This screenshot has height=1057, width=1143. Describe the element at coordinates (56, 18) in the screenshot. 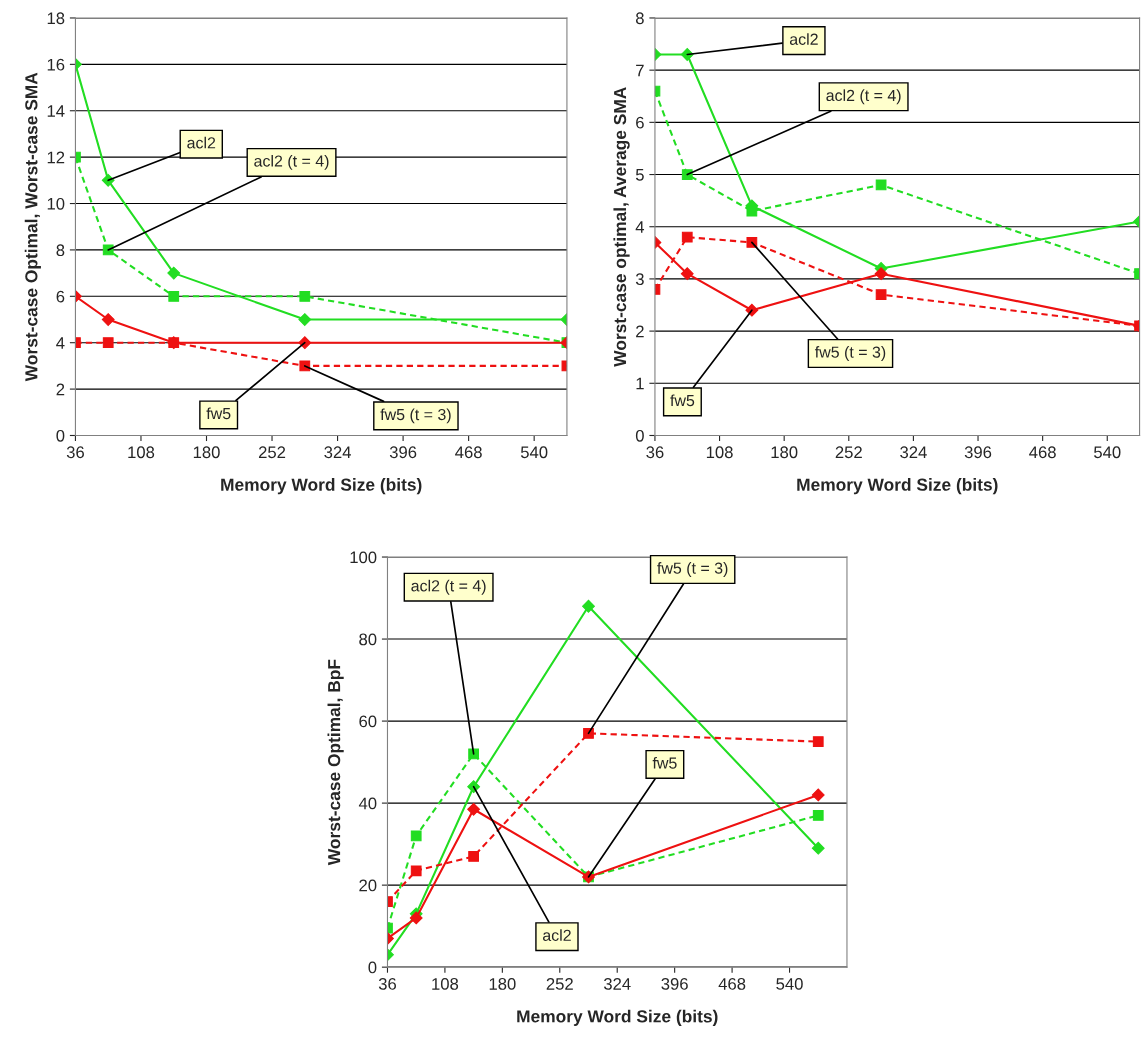

I see `y-tick-label: 18` at that location.